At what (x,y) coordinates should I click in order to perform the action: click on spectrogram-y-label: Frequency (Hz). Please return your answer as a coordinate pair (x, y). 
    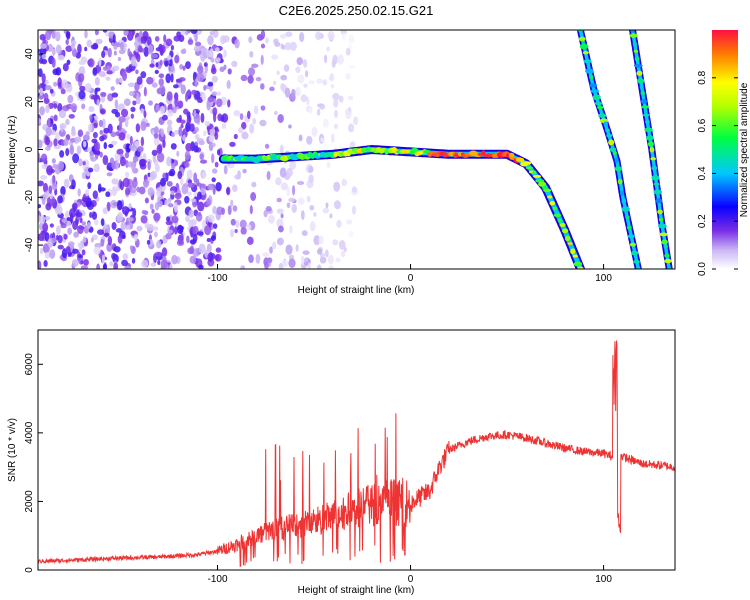
    Looking at the image, I should click on (12, 150).